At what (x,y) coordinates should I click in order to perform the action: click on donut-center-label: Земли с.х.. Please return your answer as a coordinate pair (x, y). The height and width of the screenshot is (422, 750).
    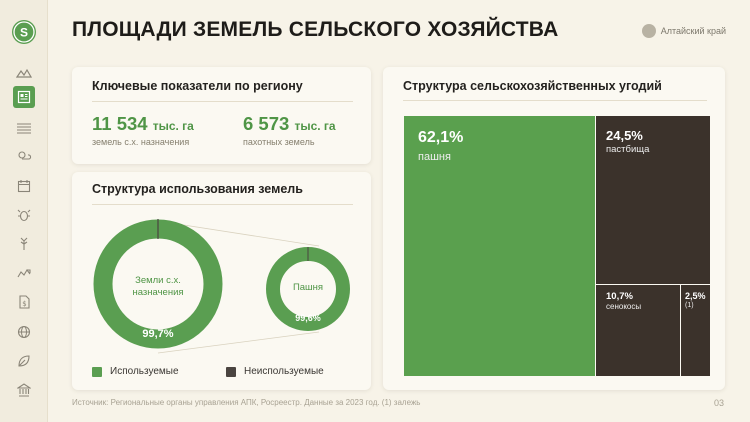
    Looking at the image, I should click on (158, 280).